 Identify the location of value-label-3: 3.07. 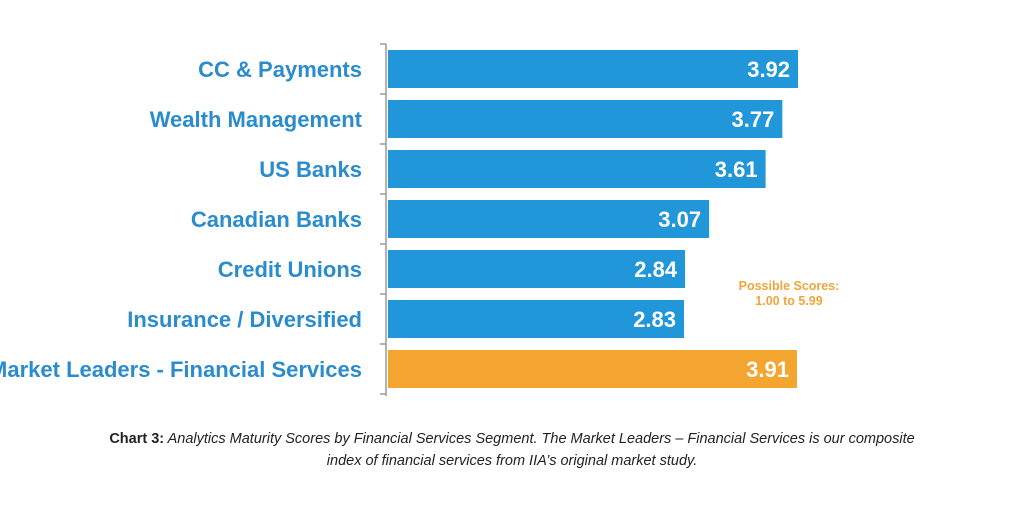
(679, 219).